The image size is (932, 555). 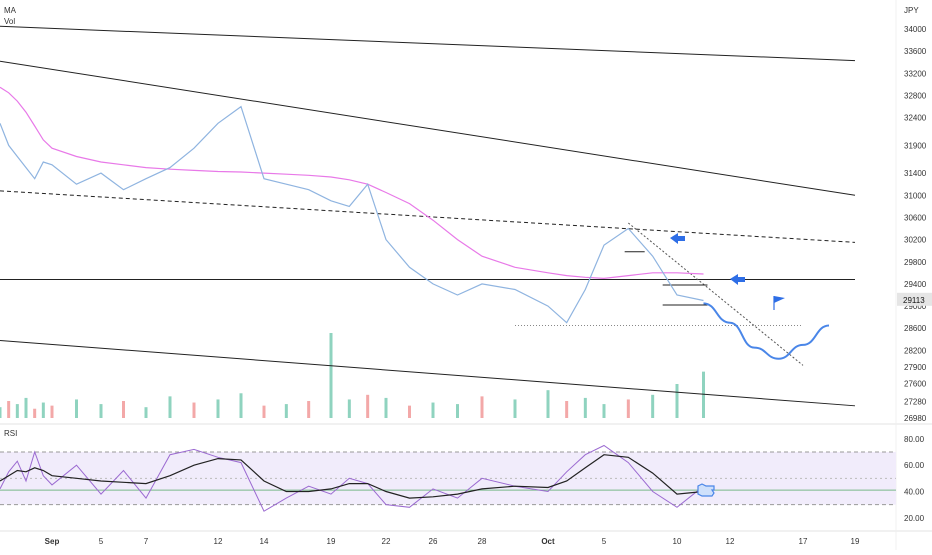 What do you see at coordinates (911, 10) in the screenshot?
I see `currency-label: JPY` at bounding box center [911, 10].